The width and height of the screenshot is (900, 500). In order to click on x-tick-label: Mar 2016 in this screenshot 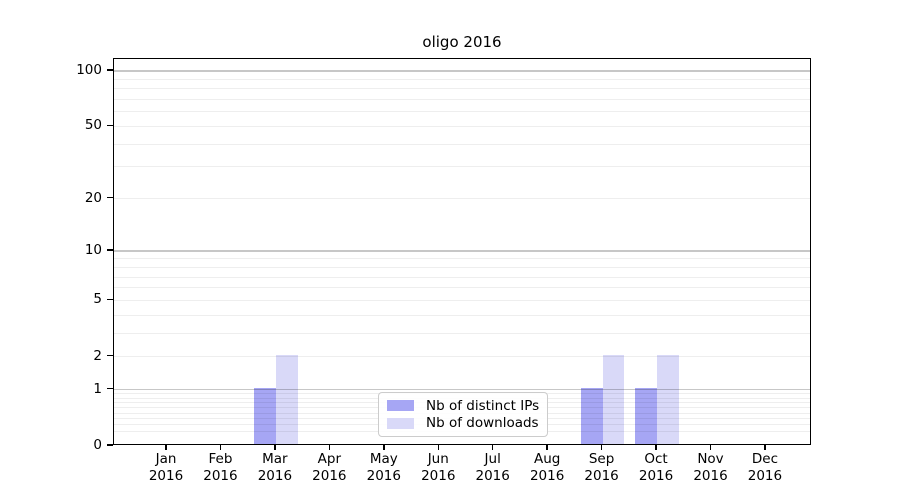, I will do `click(275, 467)`.